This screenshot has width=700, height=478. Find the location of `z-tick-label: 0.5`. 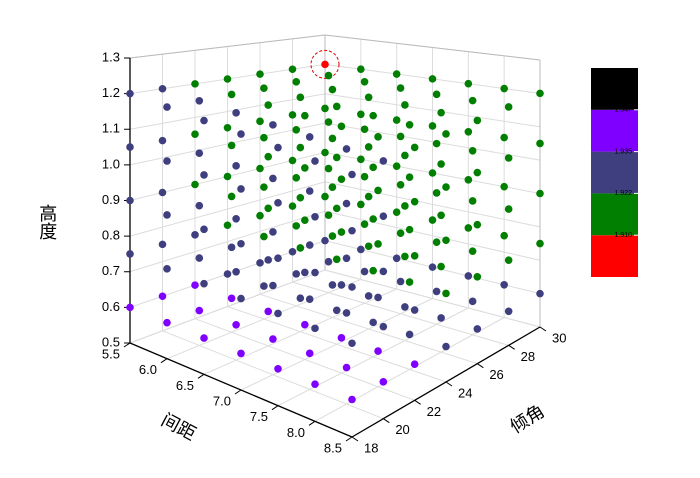

z-tick-label: 0.5 is located at coordinates (111, 341).